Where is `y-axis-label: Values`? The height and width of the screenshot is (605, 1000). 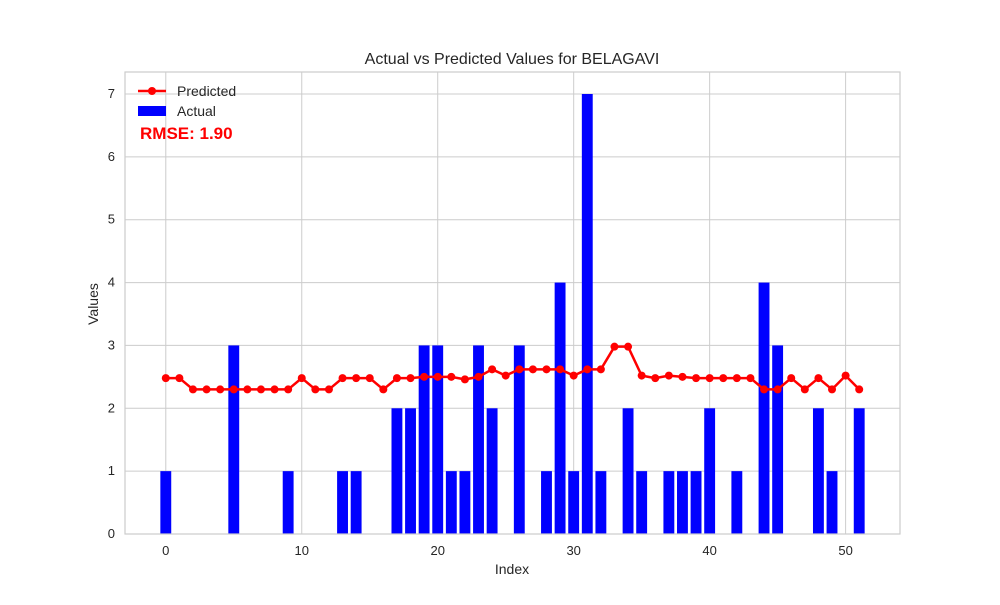 y-axis-label: Values is located at coordinates (93, 304).